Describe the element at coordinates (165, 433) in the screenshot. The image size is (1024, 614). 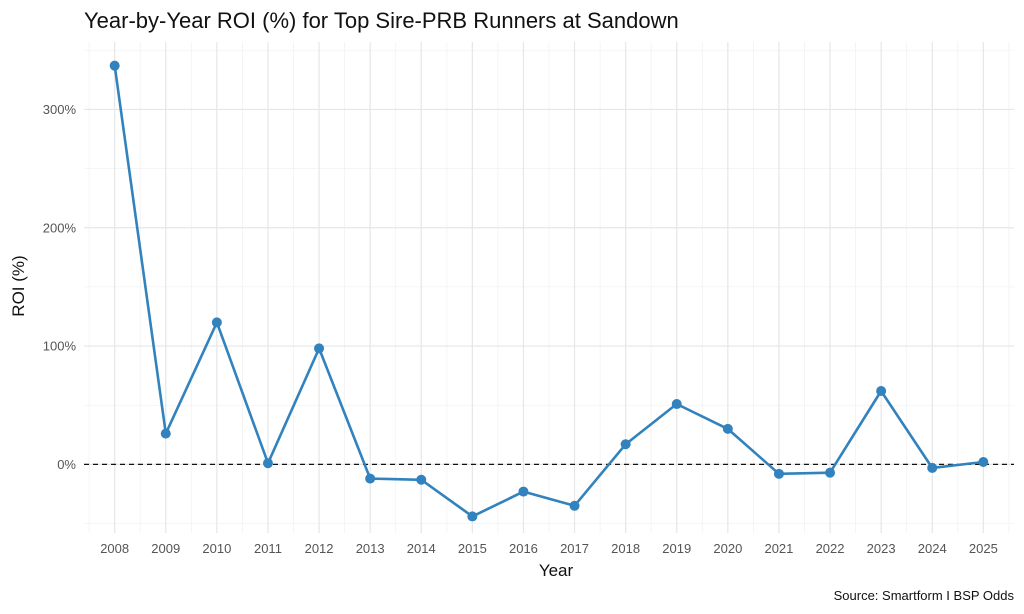
I see `data-point-2009` at that location.